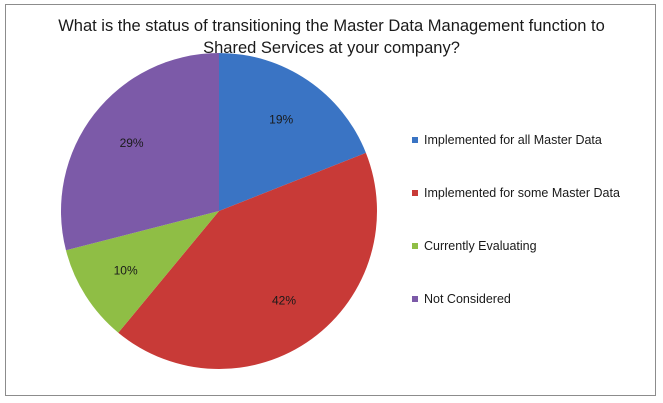 This screenshot has width=663, height=403. I want to click on legend-item-not-considered: Not Considered, so click(461, 299).